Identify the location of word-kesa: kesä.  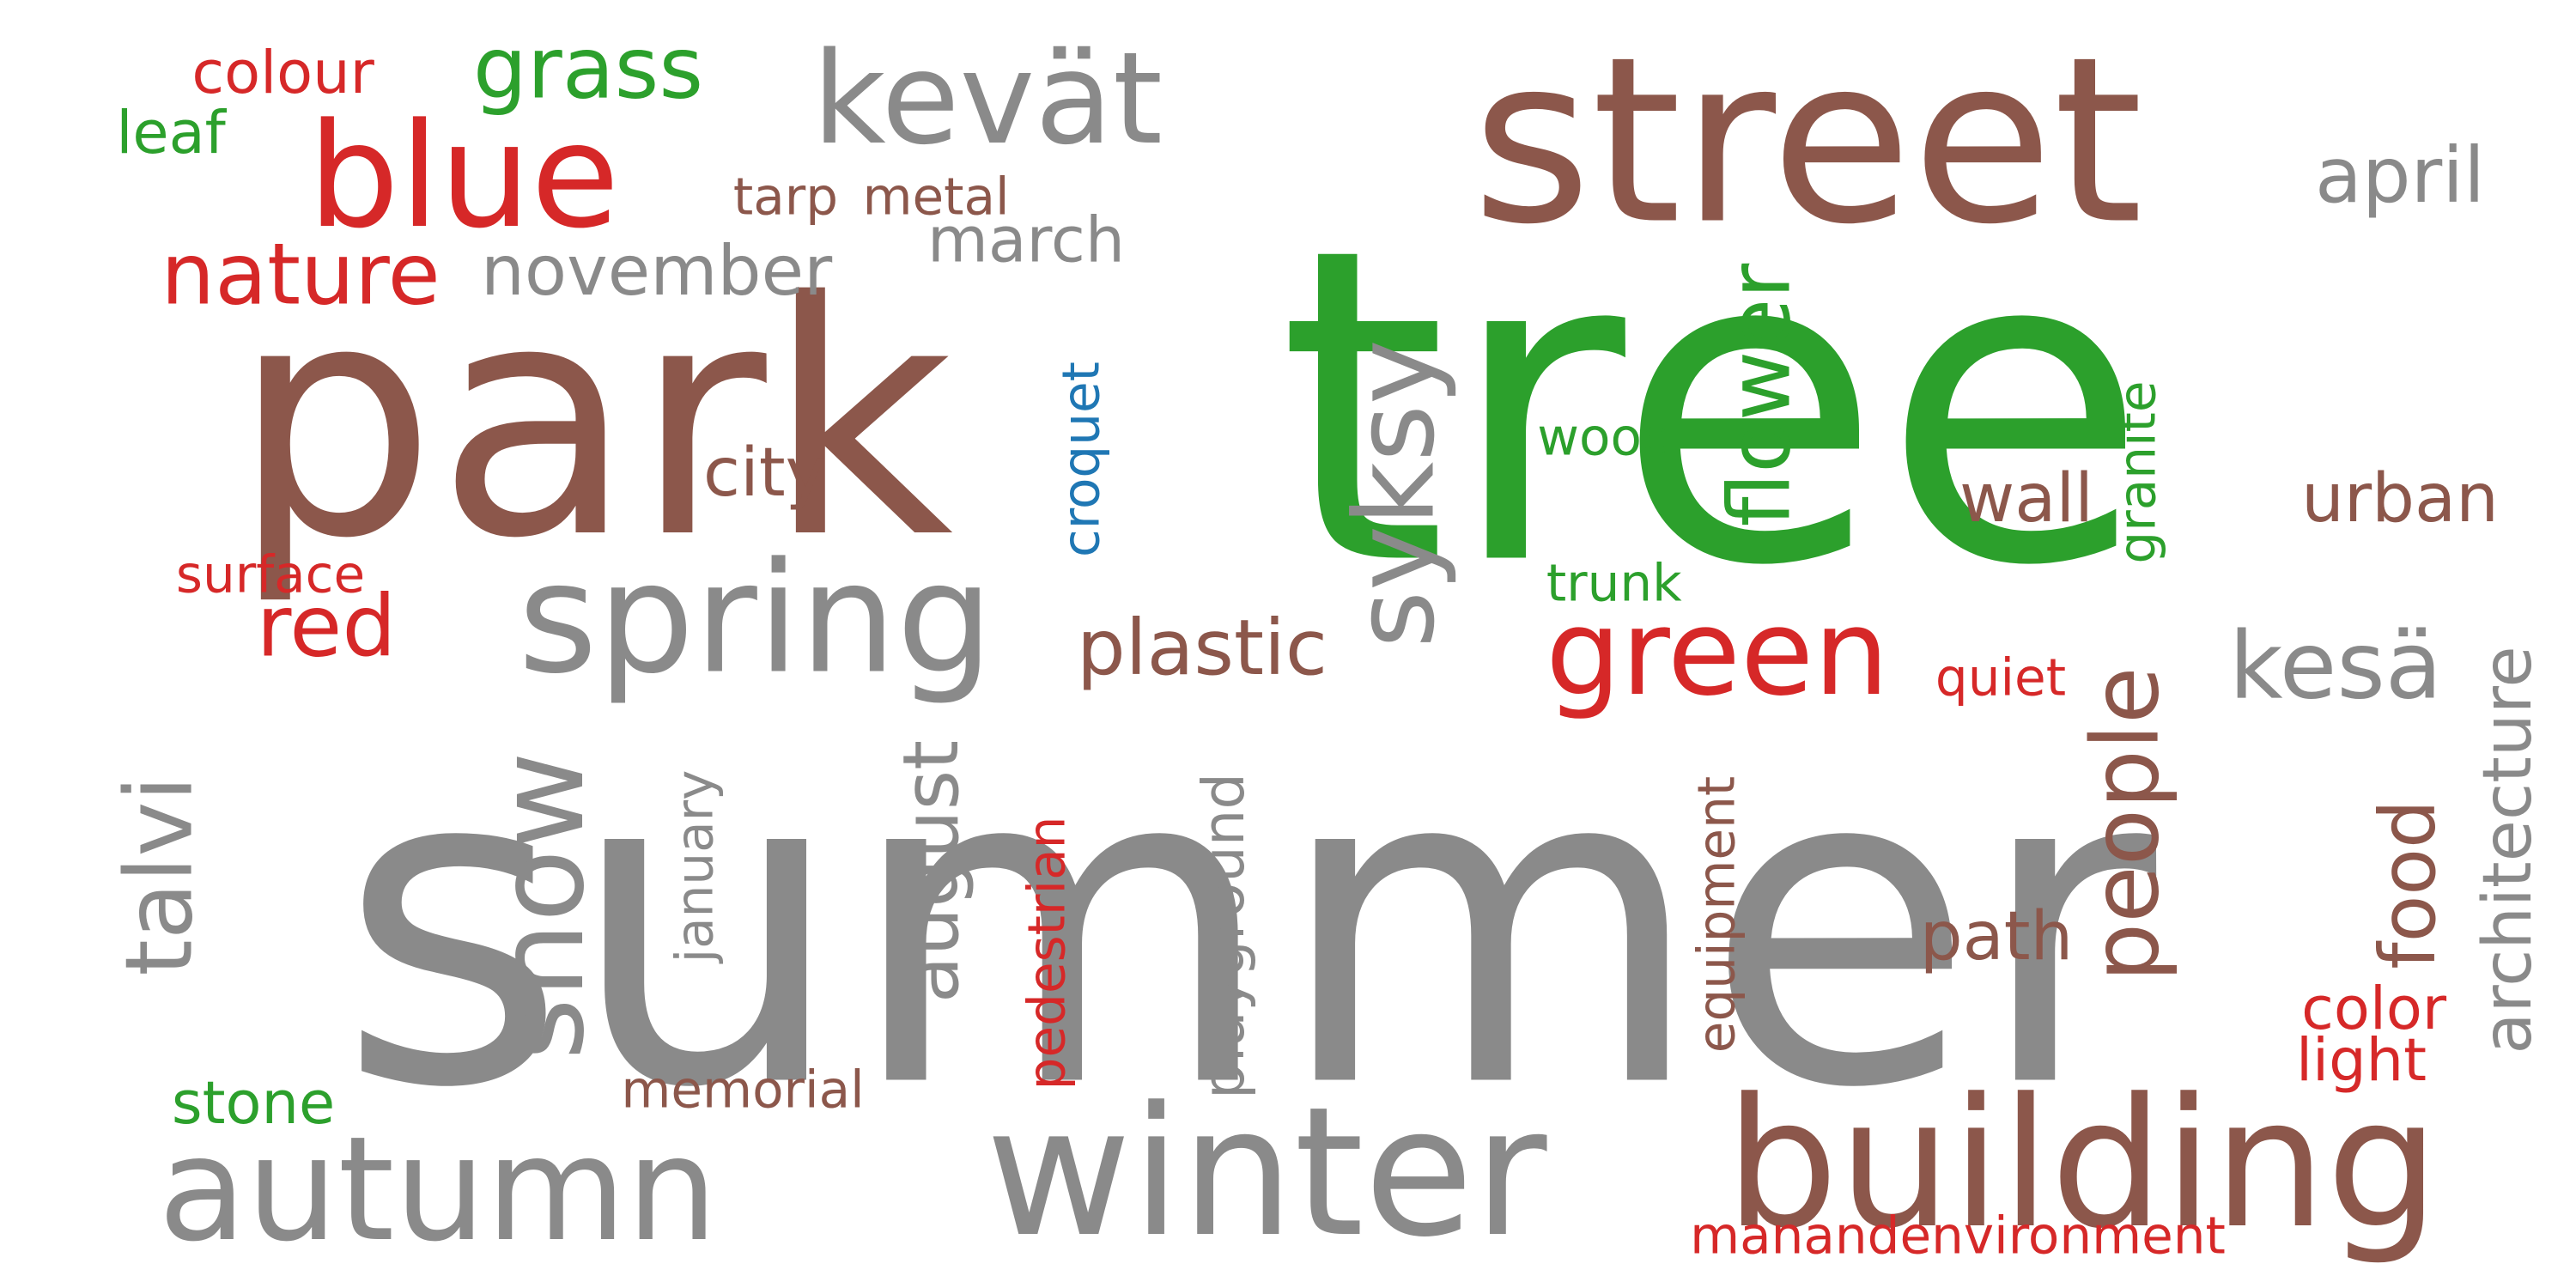
(2335, 665).